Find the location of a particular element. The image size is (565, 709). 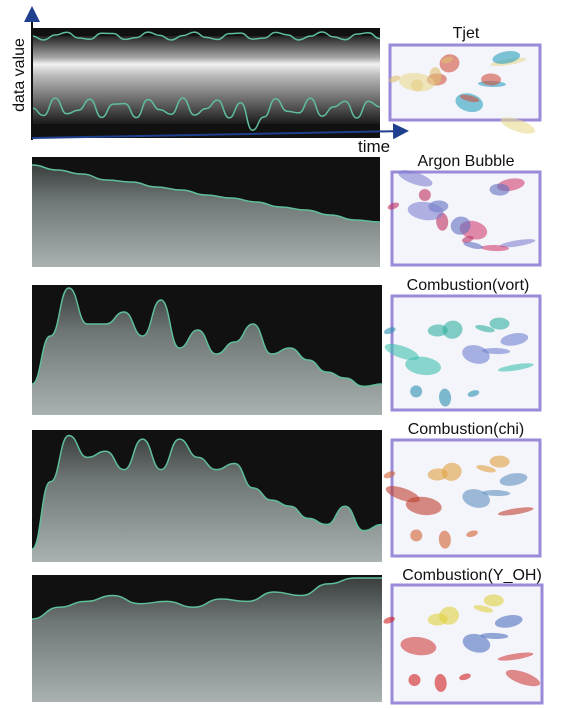

panel-label: Combustion(Y_OH) is located at coordinates (472, 575).